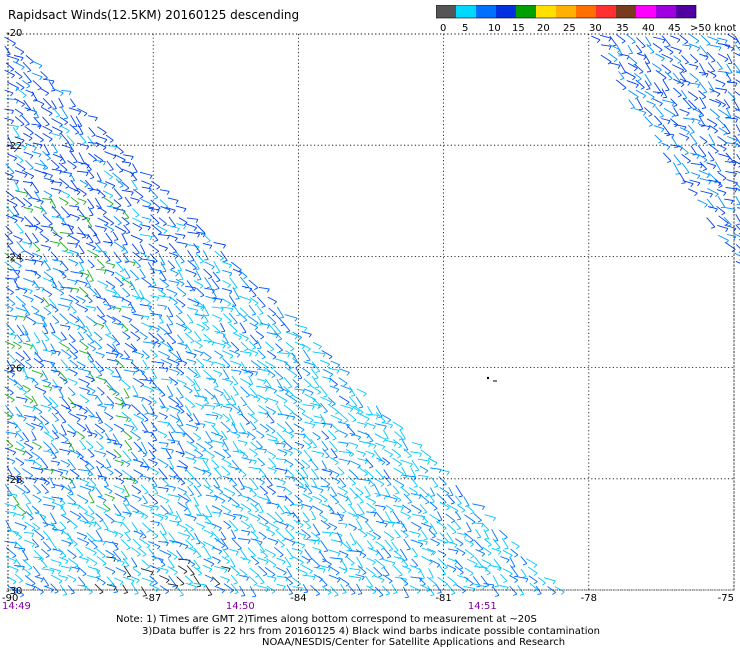 The image size is (740, 650). What do you see at coordinates (518, 28) in the screenshot?
I see `colorbar-label: 15` at bounding box center [518, 28].